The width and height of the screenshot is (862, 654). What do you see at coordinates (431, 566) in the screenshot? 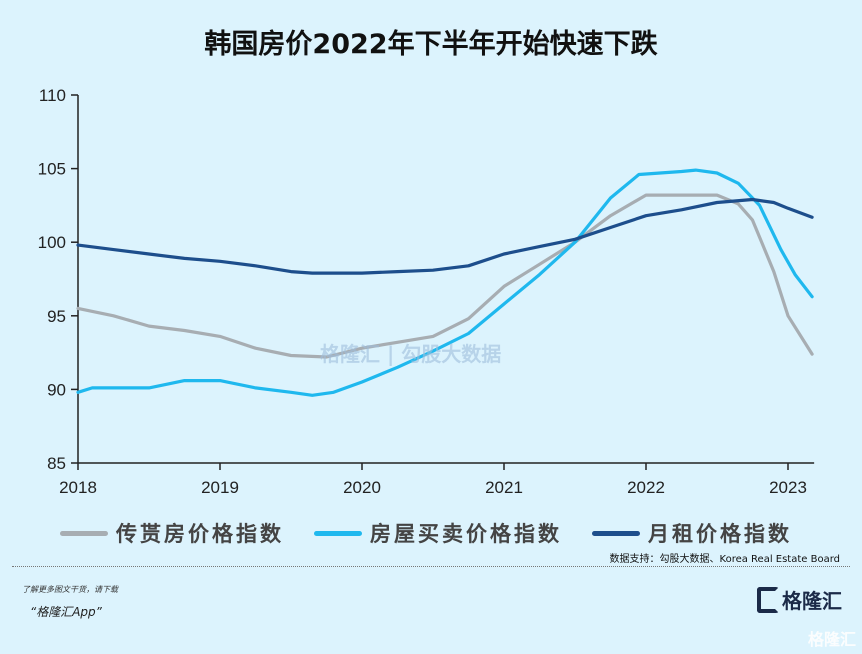
I see `divider` at bounding box center [431, 566].